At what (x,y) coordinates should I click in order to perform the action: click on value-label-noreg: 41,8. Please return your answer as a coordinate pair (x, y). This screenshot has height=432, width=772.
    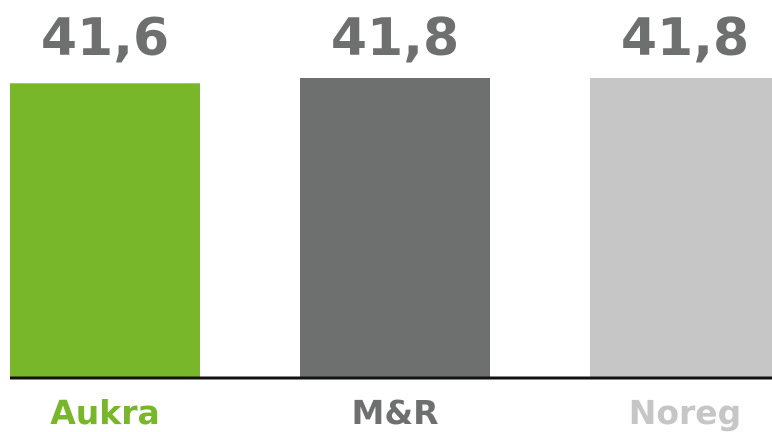
    Looking at the image, I should click on (685, 38).